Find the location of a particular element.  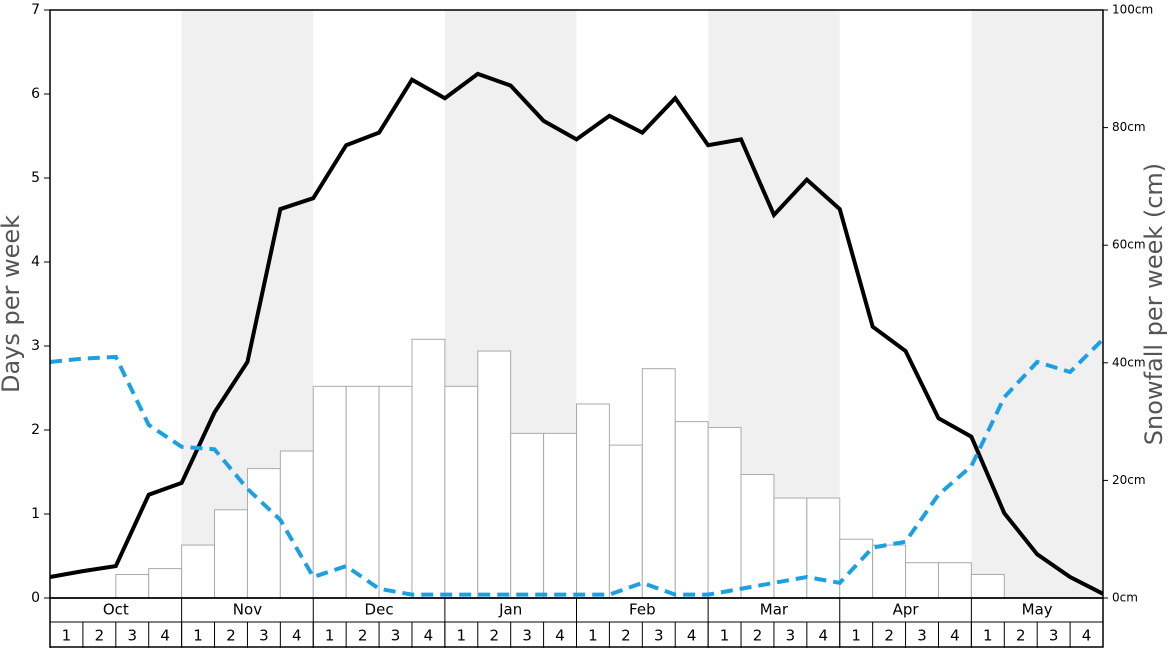

y-tick-label: 2 is located at coordinates (35, 430).